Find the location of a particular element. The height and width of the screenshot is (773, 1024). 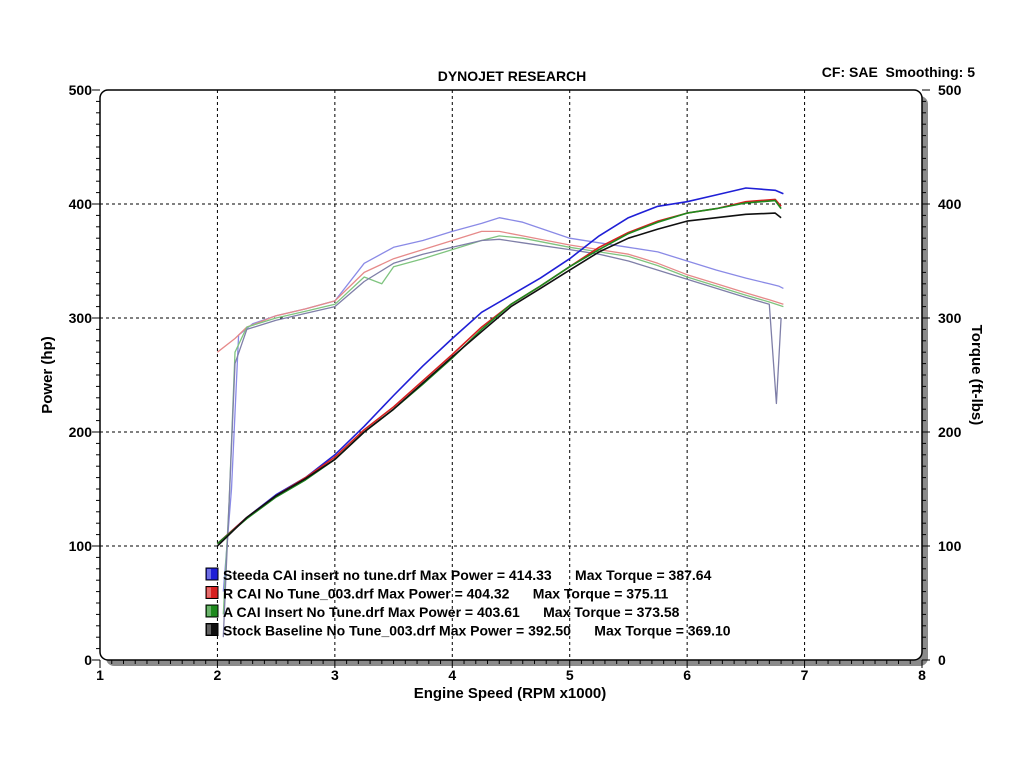

x-tick-label: 8 is located at coordinates (922, 675).